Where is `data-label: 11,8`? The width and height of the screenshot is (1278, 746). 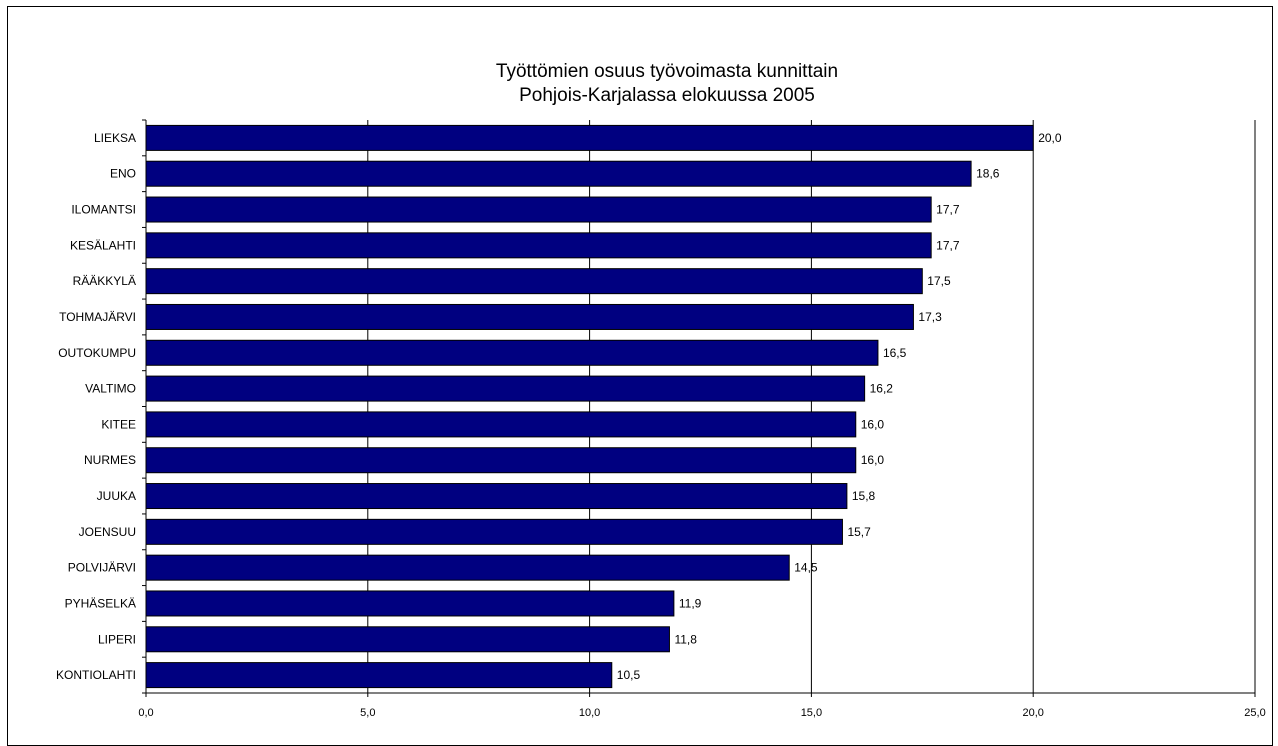 data-label: 11,8 is located at coordinates (685, 639).